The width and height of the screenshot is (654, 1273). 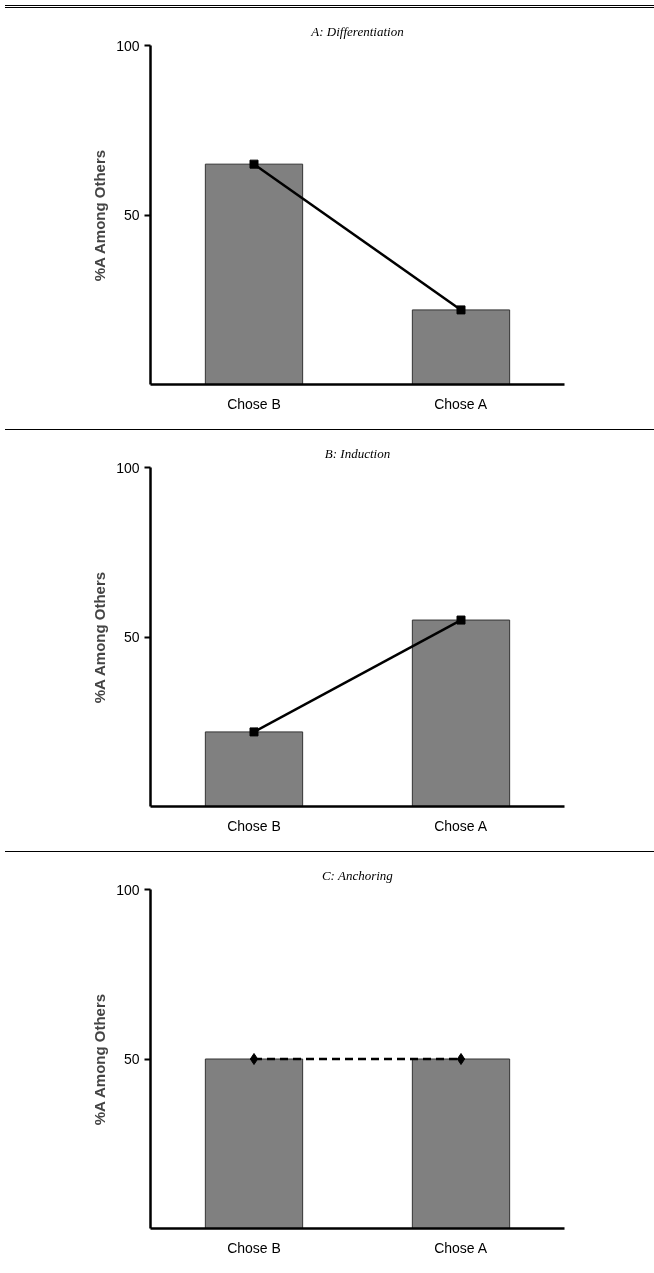 I want to click on chart-title: A: Differentiation, so click(x=357, y=31).